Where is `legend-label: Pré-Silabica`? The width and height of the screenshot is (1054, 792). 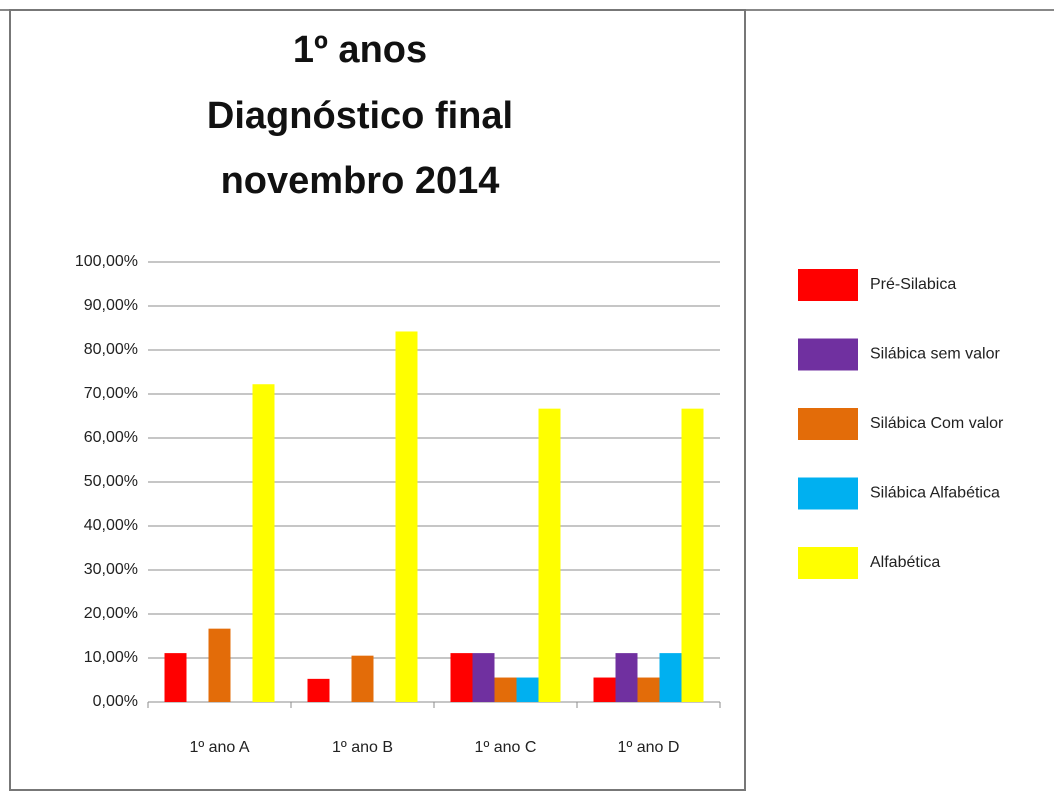
legend-label: Pré-Silabica is located at coordinates (913, 284).